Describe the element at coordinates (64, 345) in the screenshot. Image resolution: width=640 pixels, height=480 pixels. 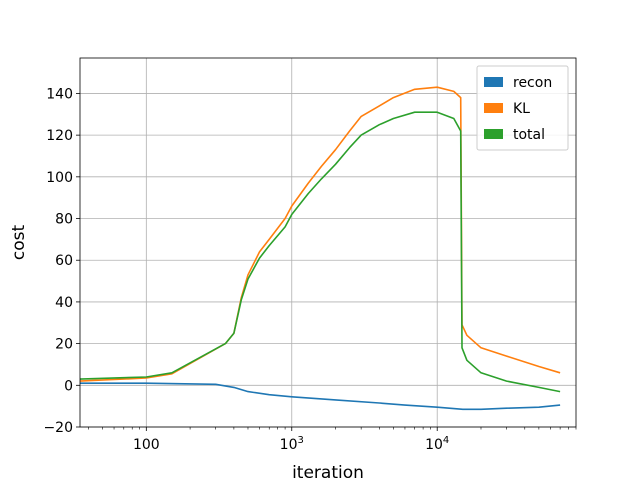
I see `y-tick-label: 20` at that location.